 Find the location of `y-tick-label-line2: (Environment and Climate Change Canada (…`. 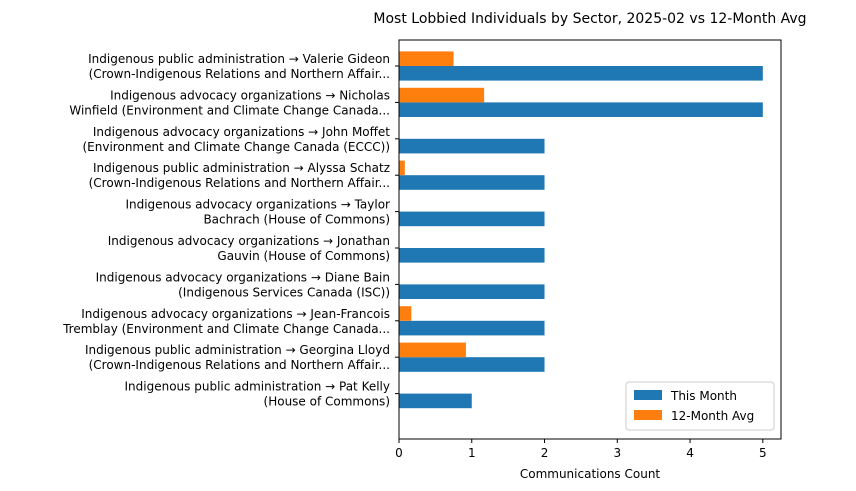

y-tick-label-line2: (Environment and Climate Change Canada (… is located at coordinates (237, 147).